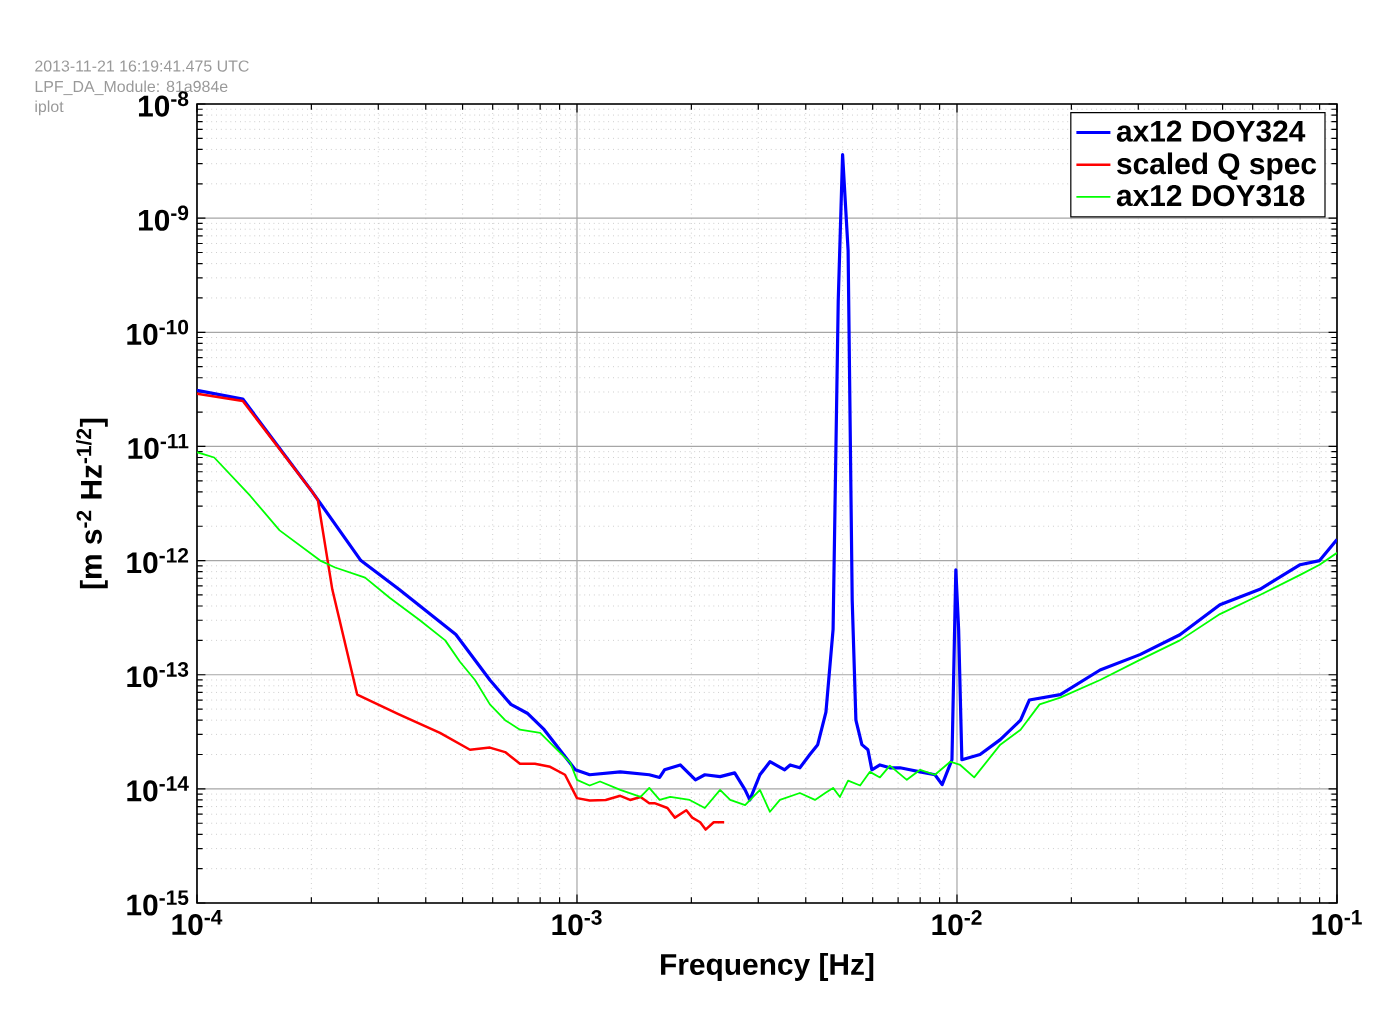 This screenshot has height=1017, width=1396. I want to click on text: 2013-11-21 16:19:41.475 UTC, so click(142, 66).